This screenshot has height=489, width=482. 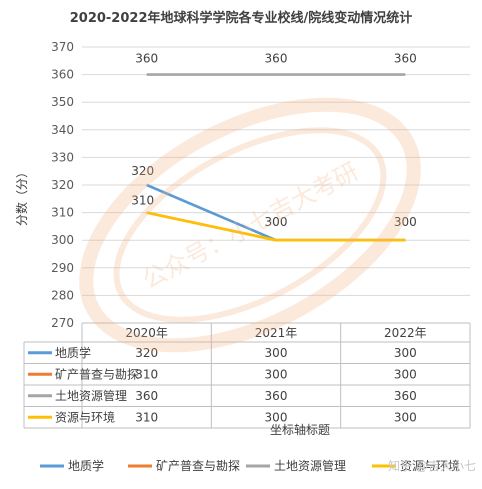 I want to click on legend-entry: 土地资源管理, so click(x=310, y=465).